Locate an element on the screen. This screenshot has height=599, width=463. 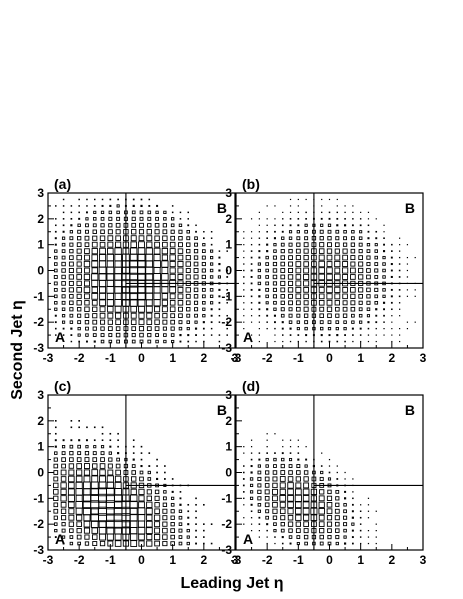
region-label-b: B is located at coordinates (410, 410).